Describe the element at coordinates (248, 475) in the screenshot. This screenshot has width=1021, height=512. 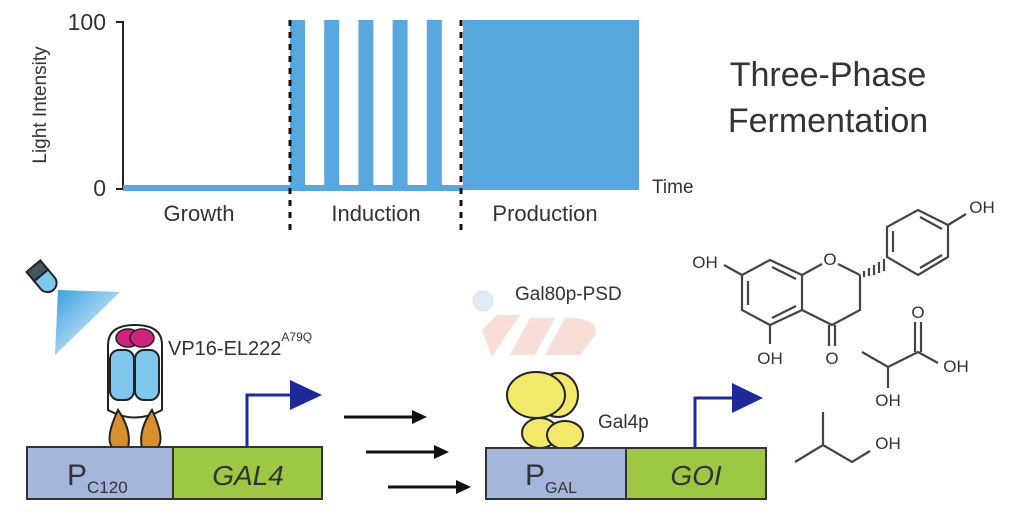
I see `gene-gal4-label: GAL4` at that location.